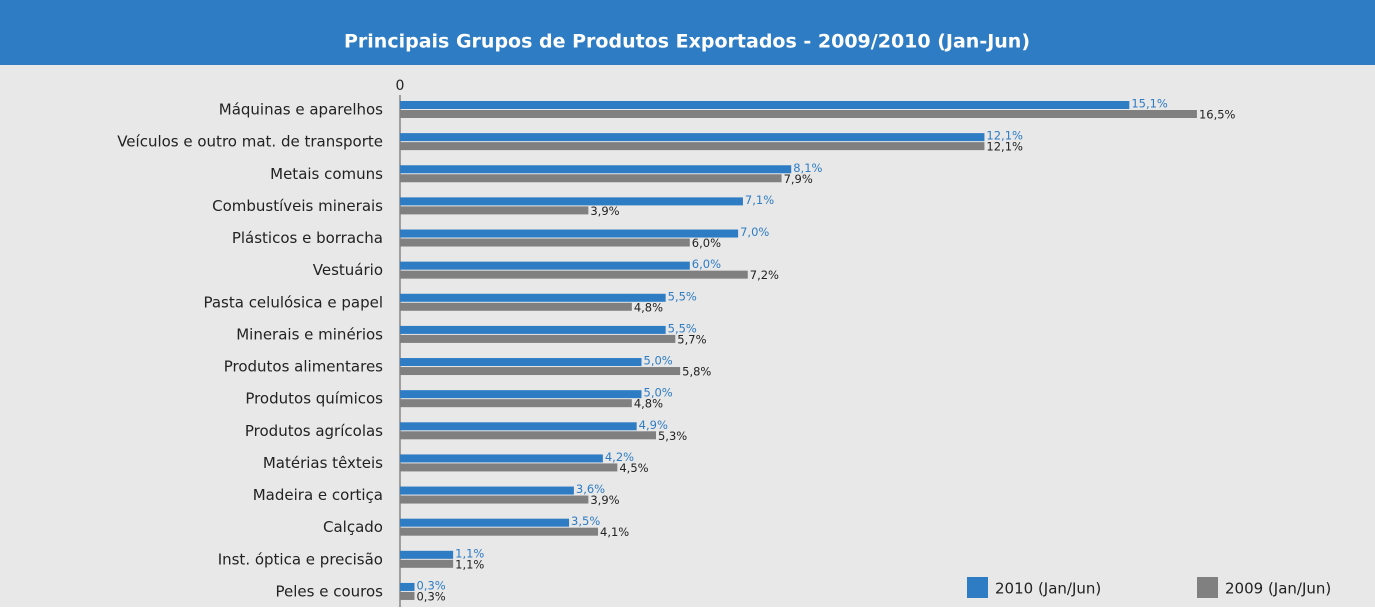 Image resolution: width=1375 pixels, height=611 pixels. What do you see at coordinates (330, 591) in the screenshot?
I see `category-label: Peles e couros` at bounding box center [330, 591].